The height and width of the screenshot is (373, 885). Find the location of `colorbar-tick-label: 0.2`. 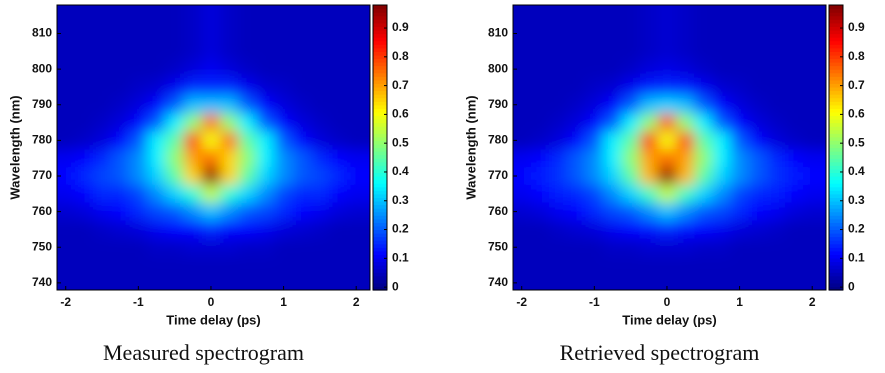

colorbar-tick-label: 0.2 is located at coordinates (400, 229).